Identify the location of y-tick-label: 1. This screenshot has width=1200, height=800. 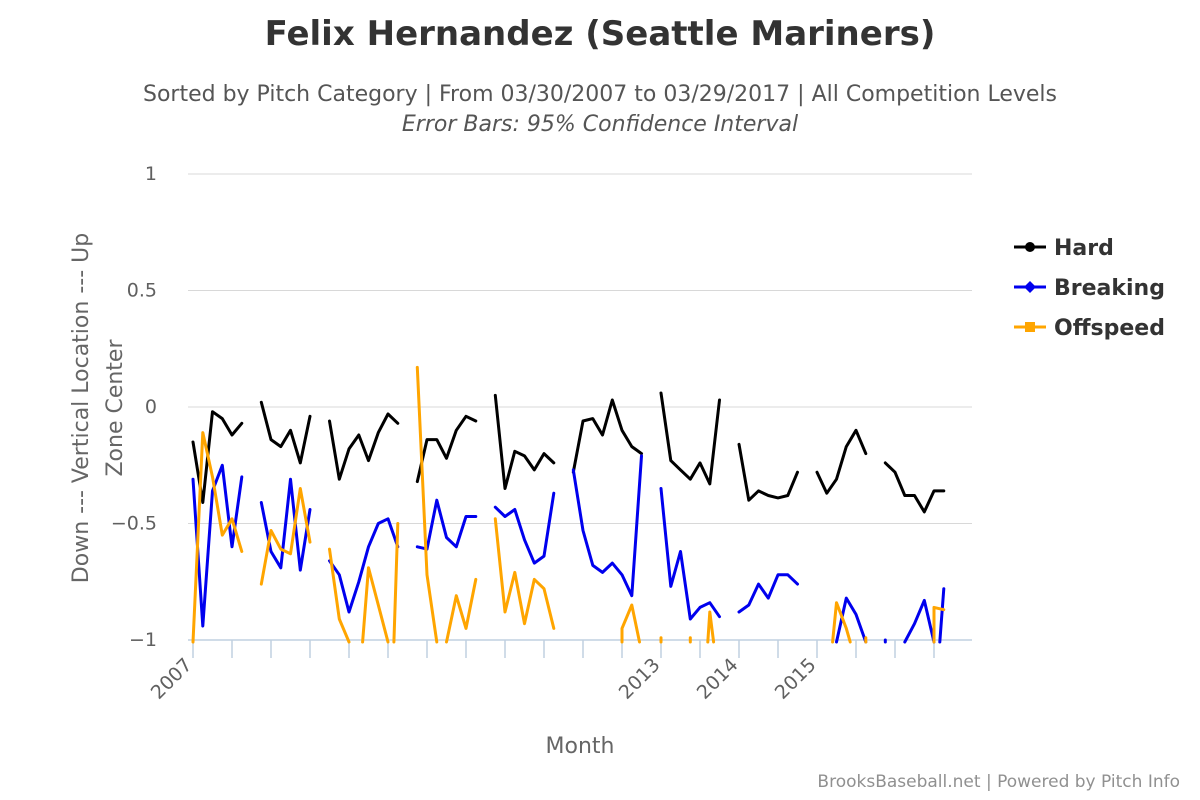
(151, 174).